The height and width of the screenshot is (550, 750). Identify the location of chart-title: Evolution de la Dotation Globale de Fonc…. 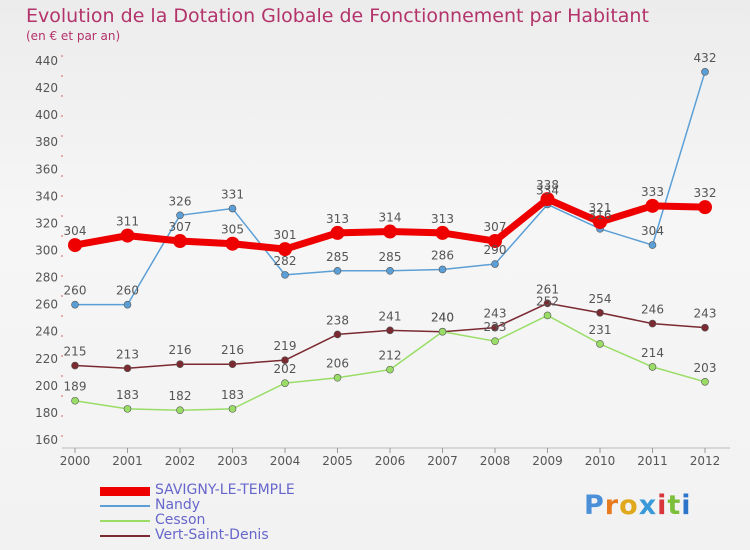
(337, 16).